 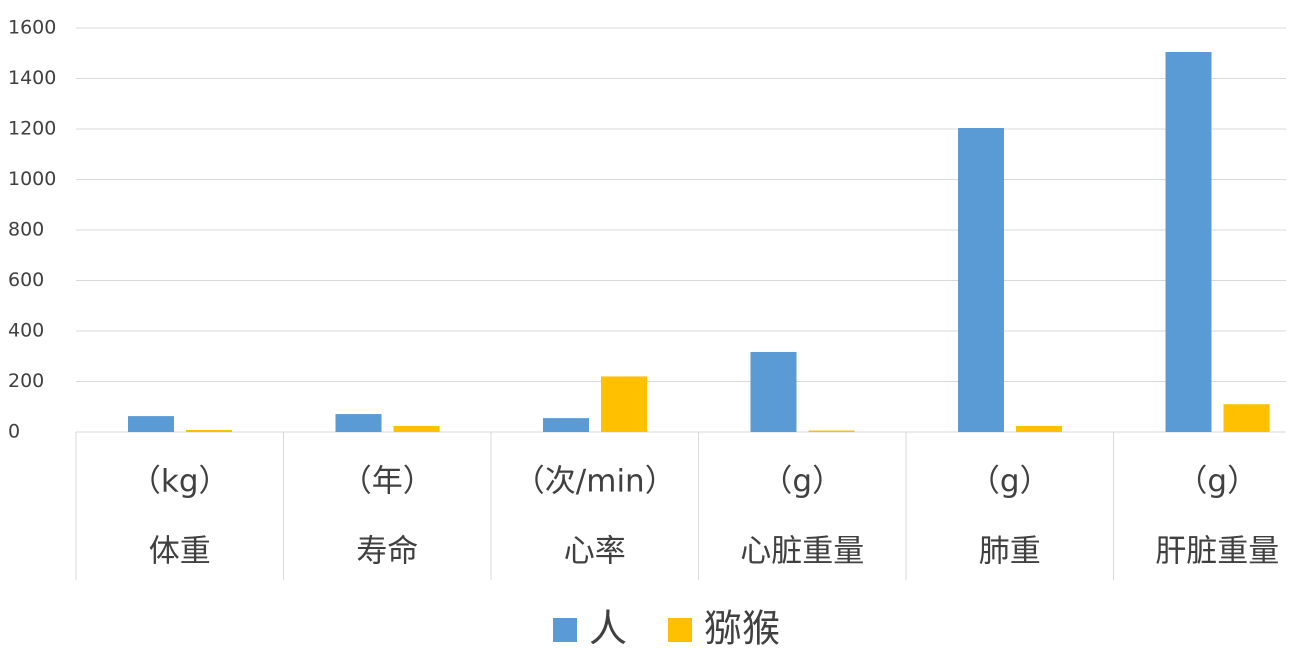 What do you see at coordinates (32, 179) in the screenshot?
I see `y-tick-label: 1000` at bounding box center [32, 179].